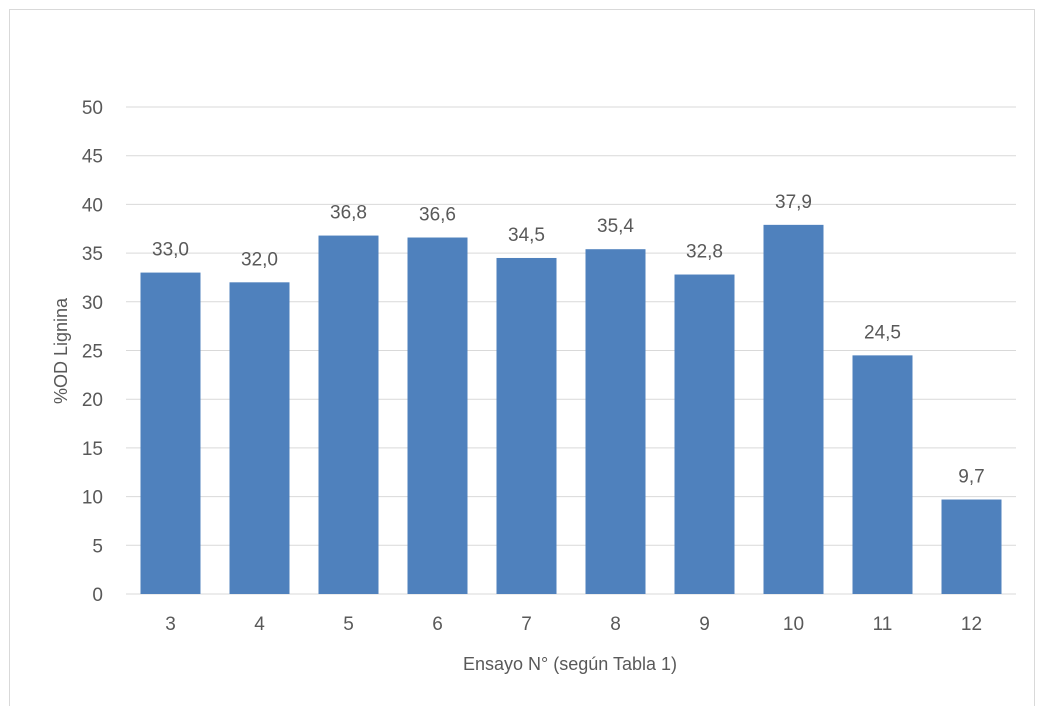  Describe the element at coordinates (259, 259) in the screenshot. I see `data-label: 32,0` at that location.